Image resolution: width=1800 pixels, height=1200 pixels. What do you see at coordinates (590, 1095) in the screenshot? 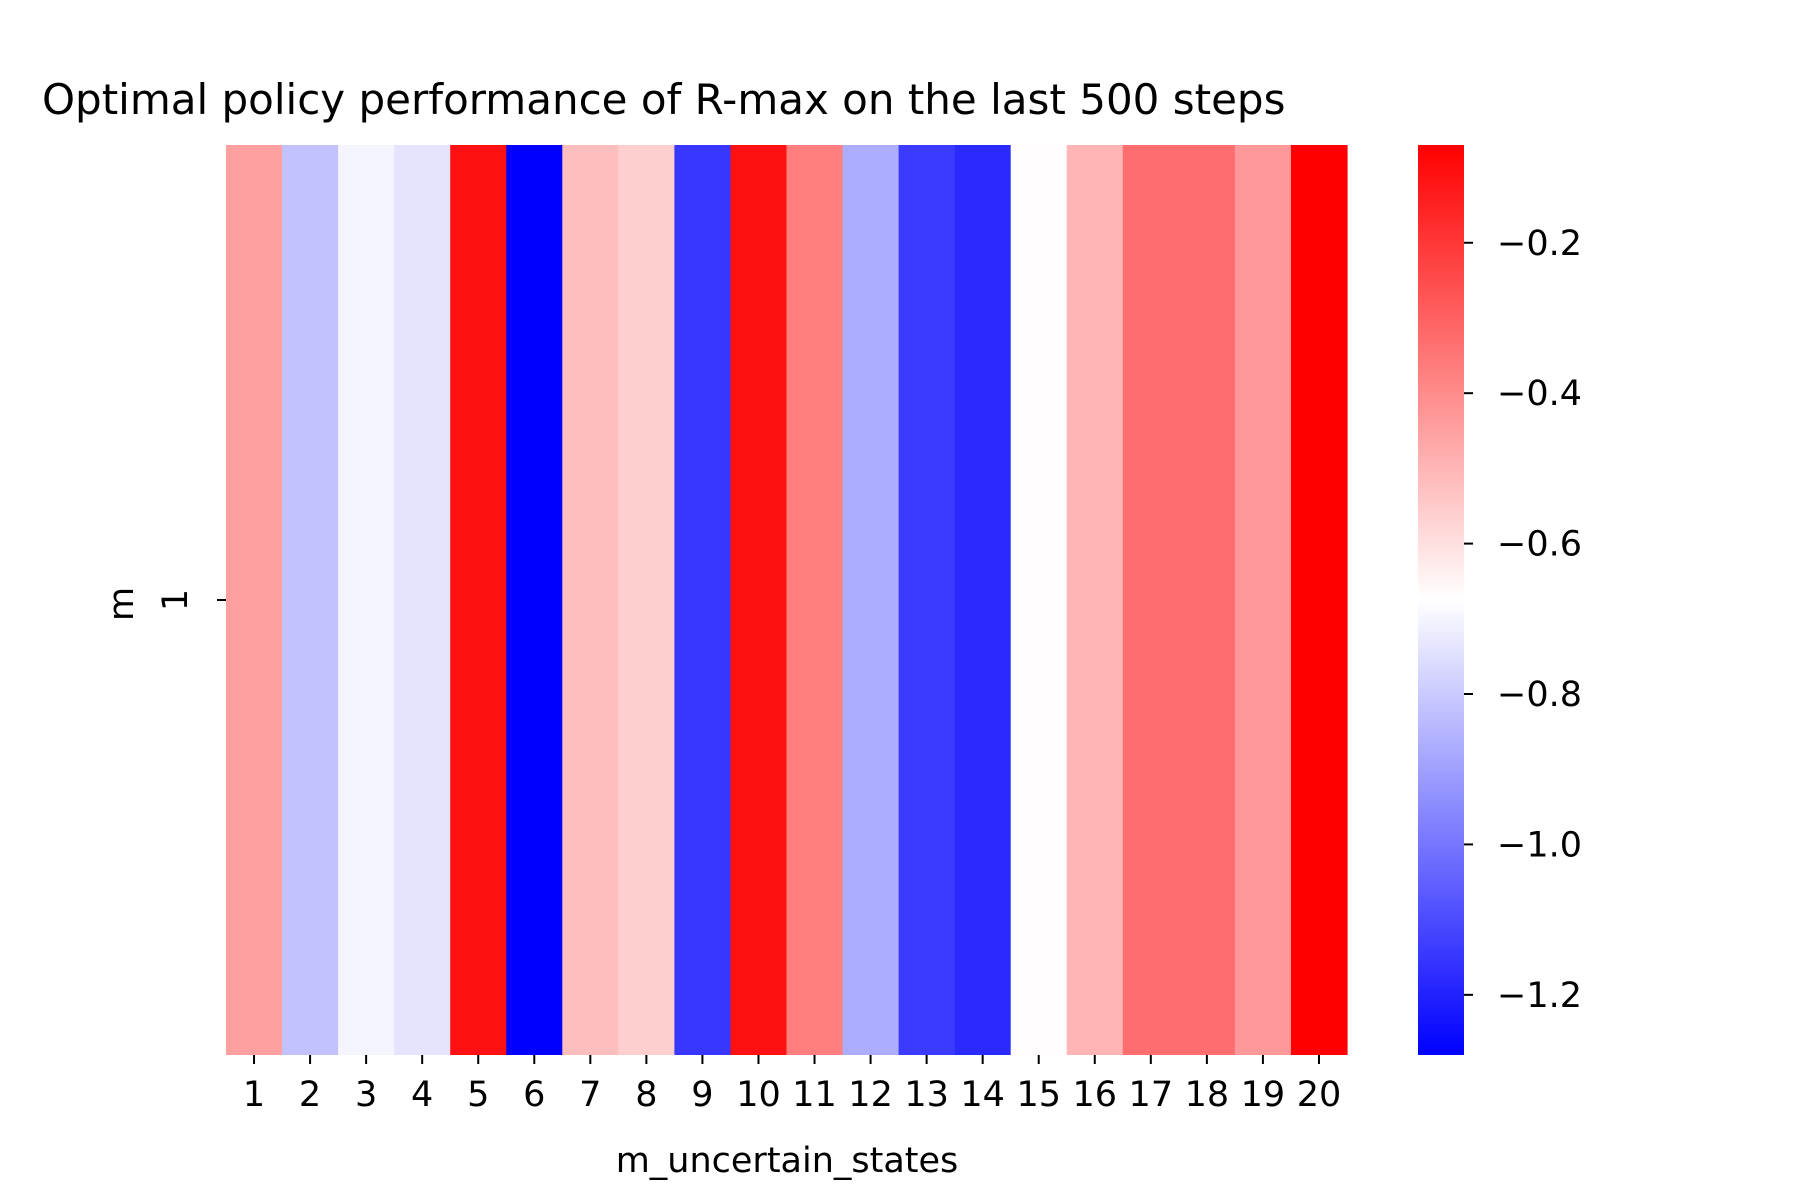
I see `x-tick-label: 7` at bounding box center [590, 1095].